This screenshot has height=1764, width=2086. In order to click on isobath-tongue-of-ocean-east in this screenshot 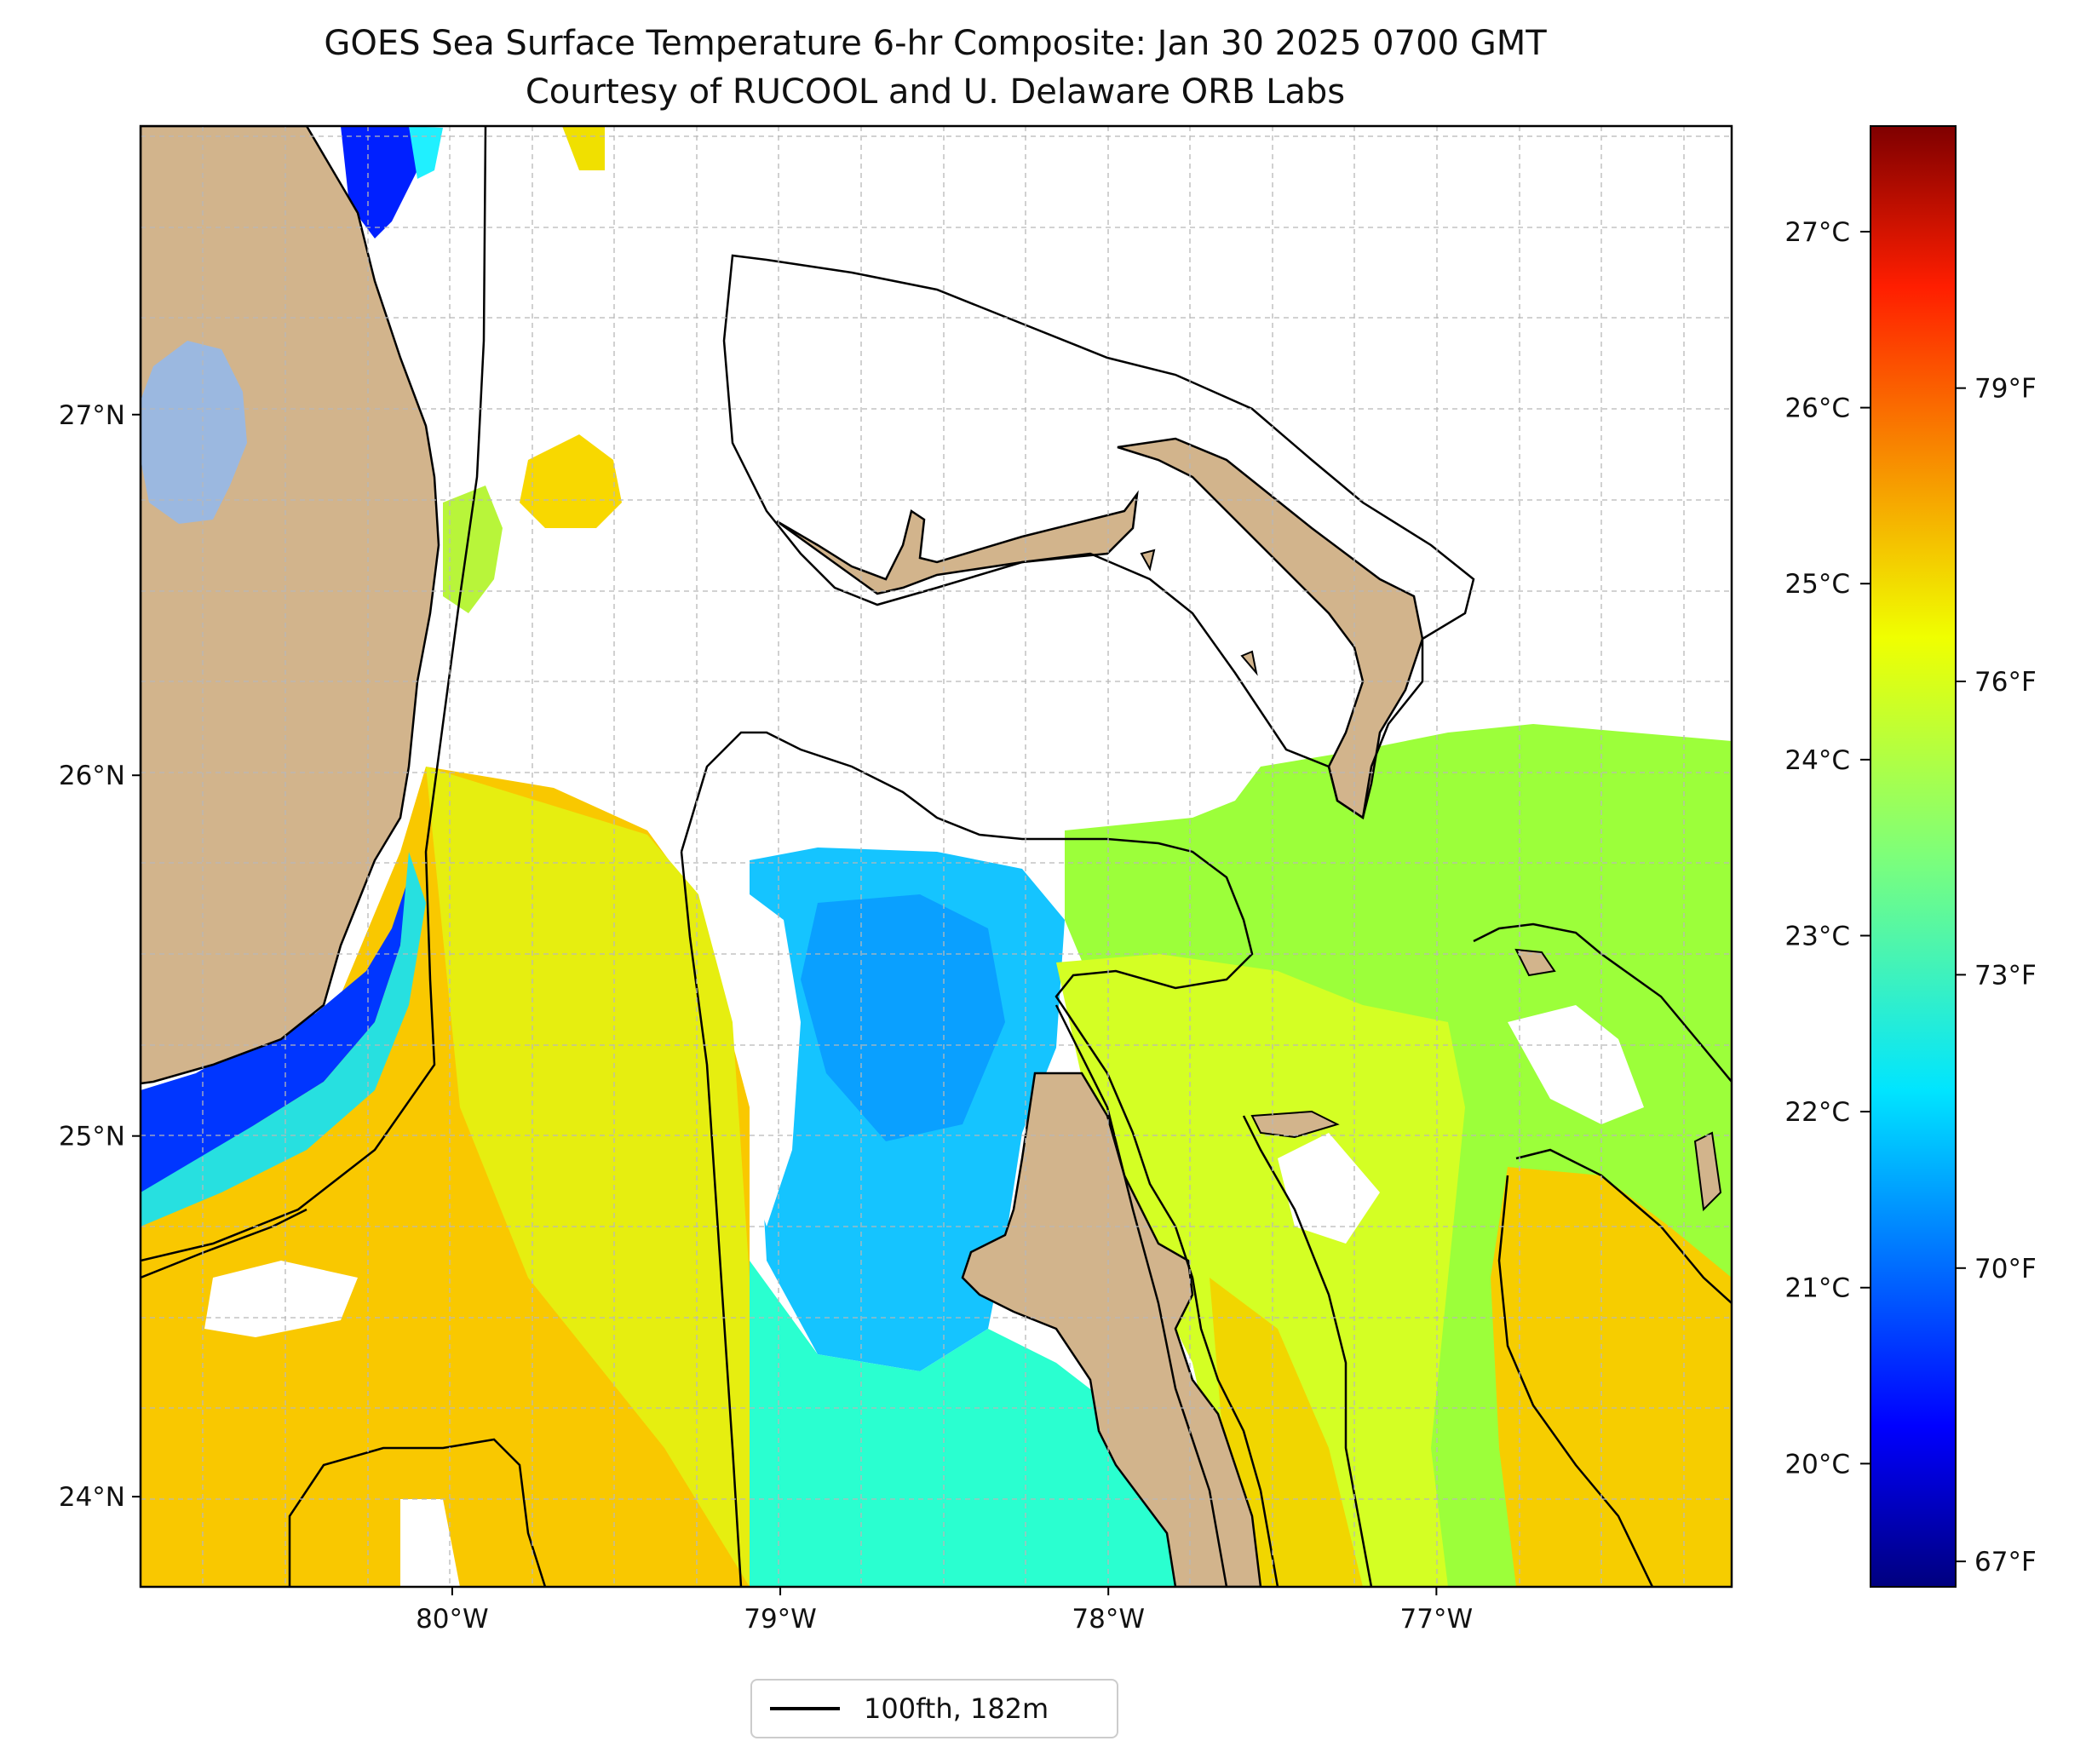, I will do `click(1307, 1351)`.